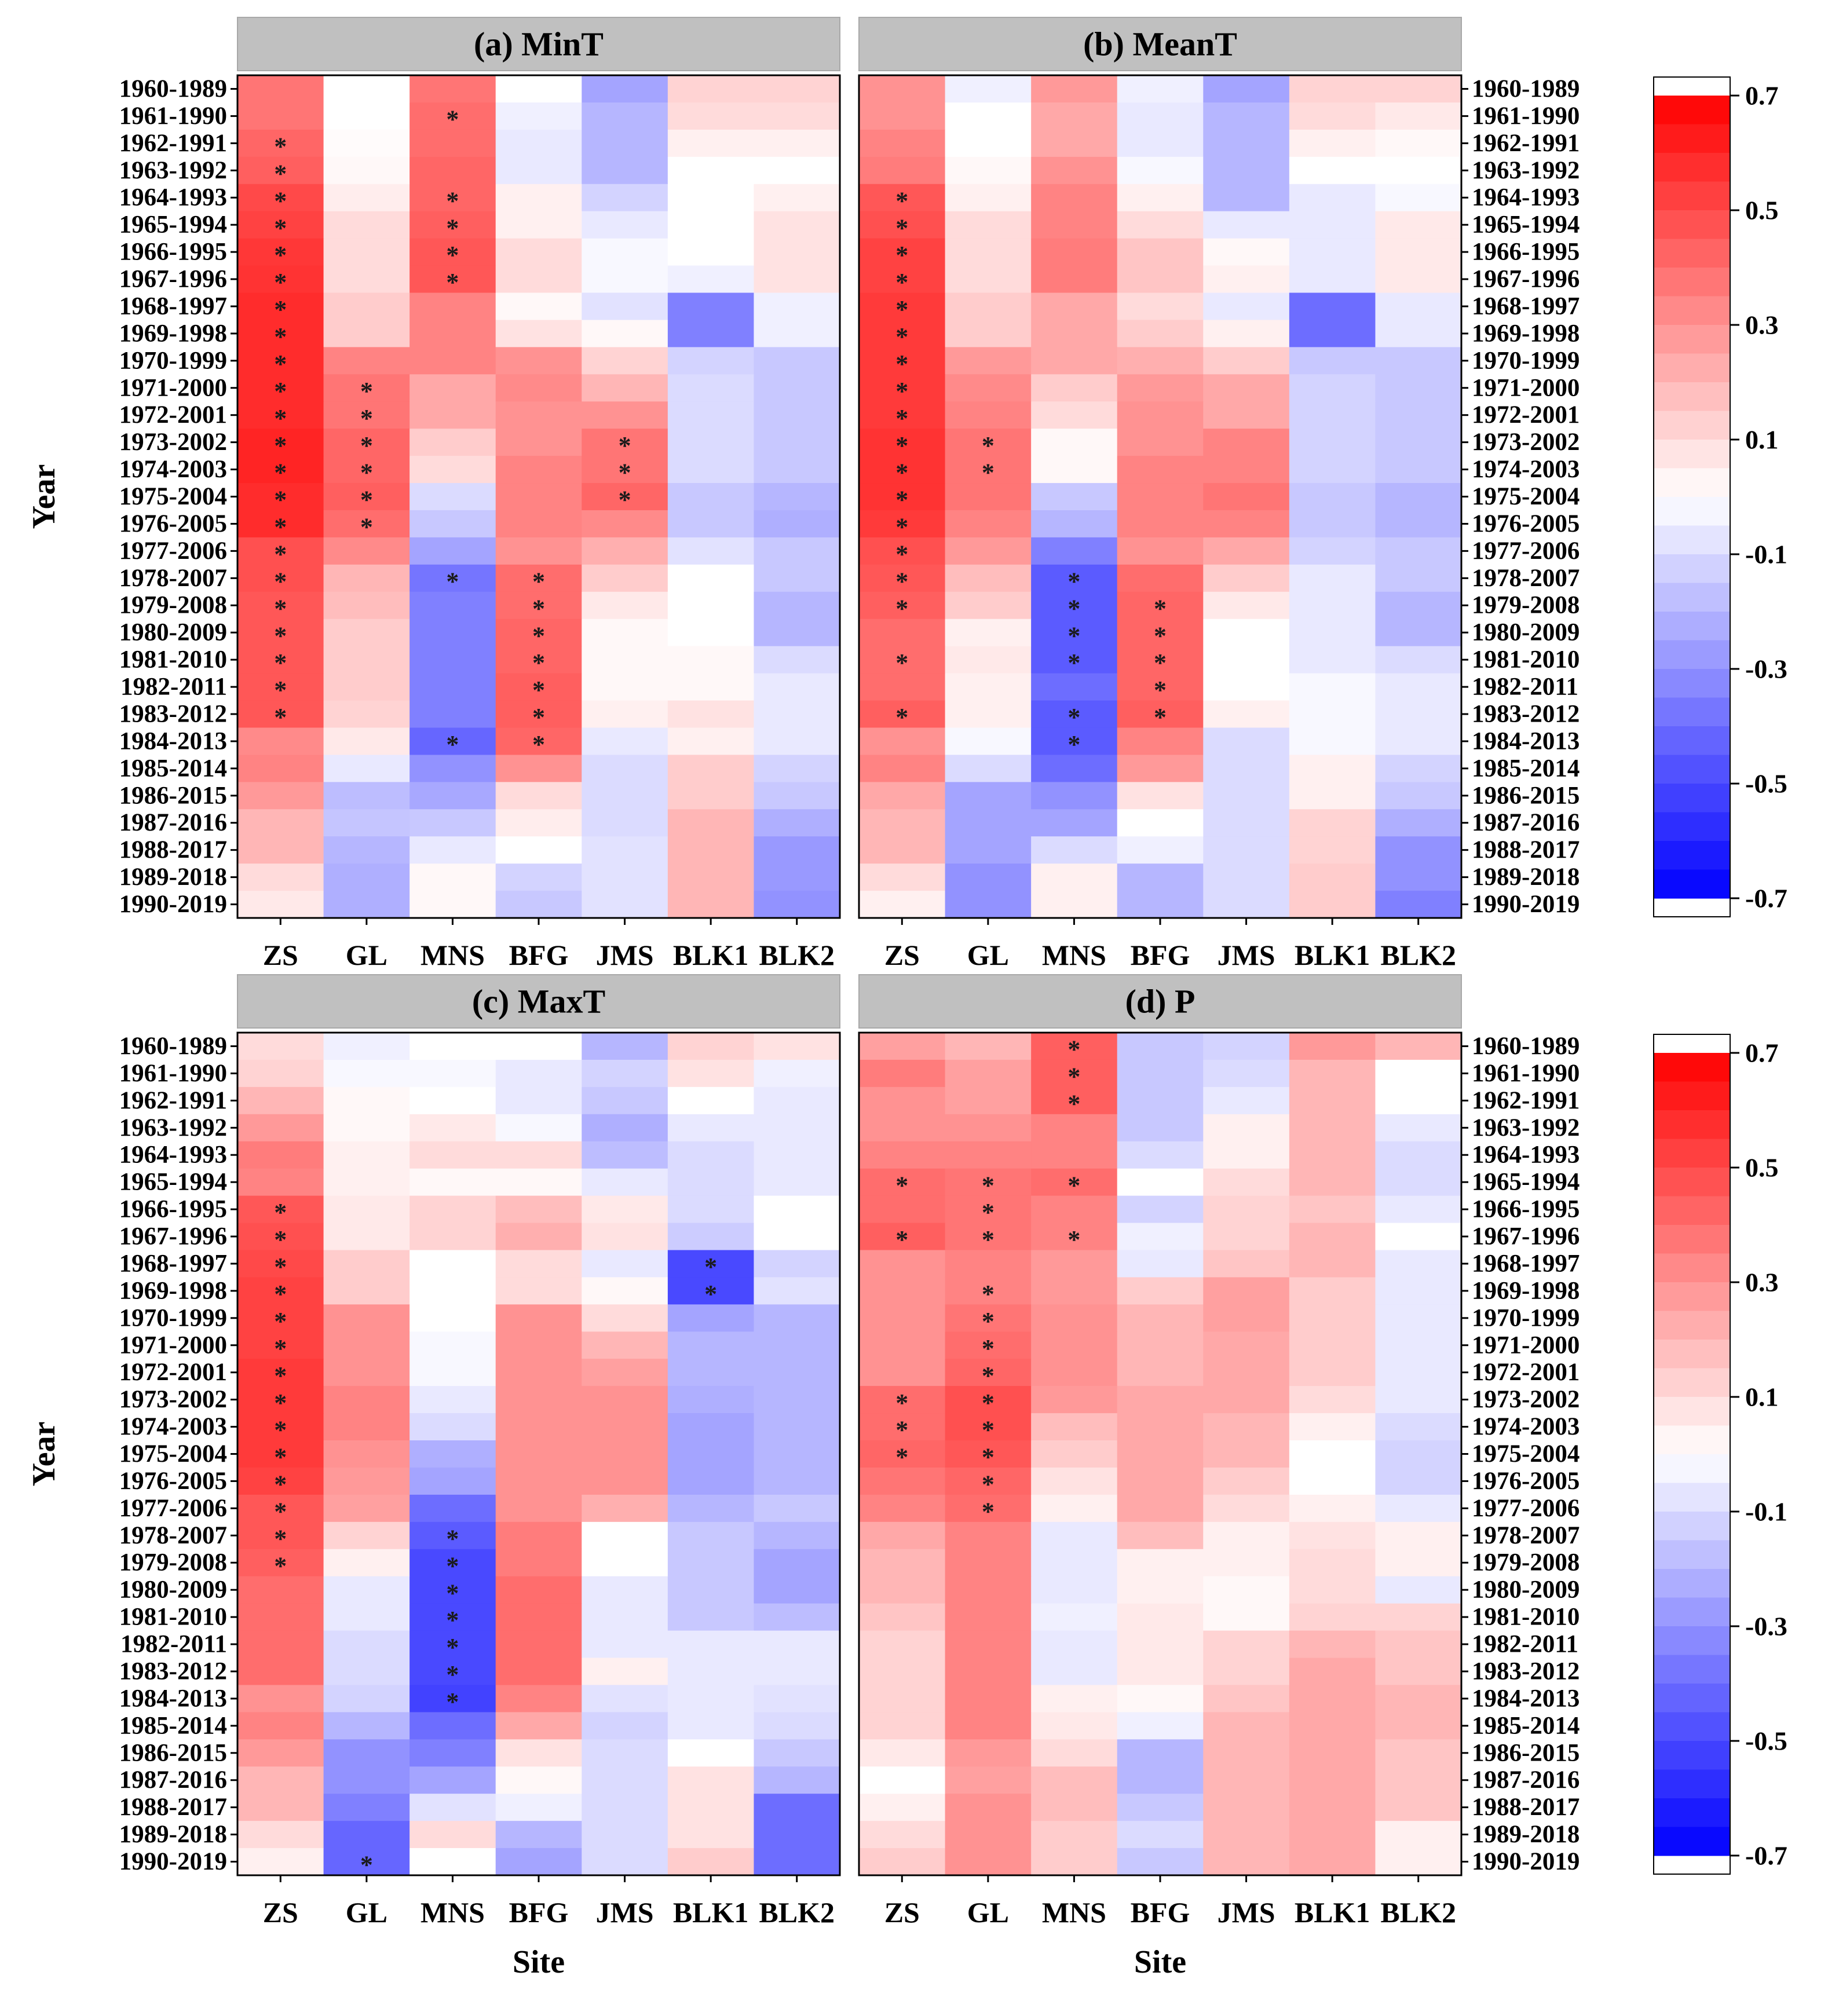  What do you see at coordinates (173, 605) in the screenshot?
I see `y-tick-label: 1979-2008` at bounding box center [173, 605].